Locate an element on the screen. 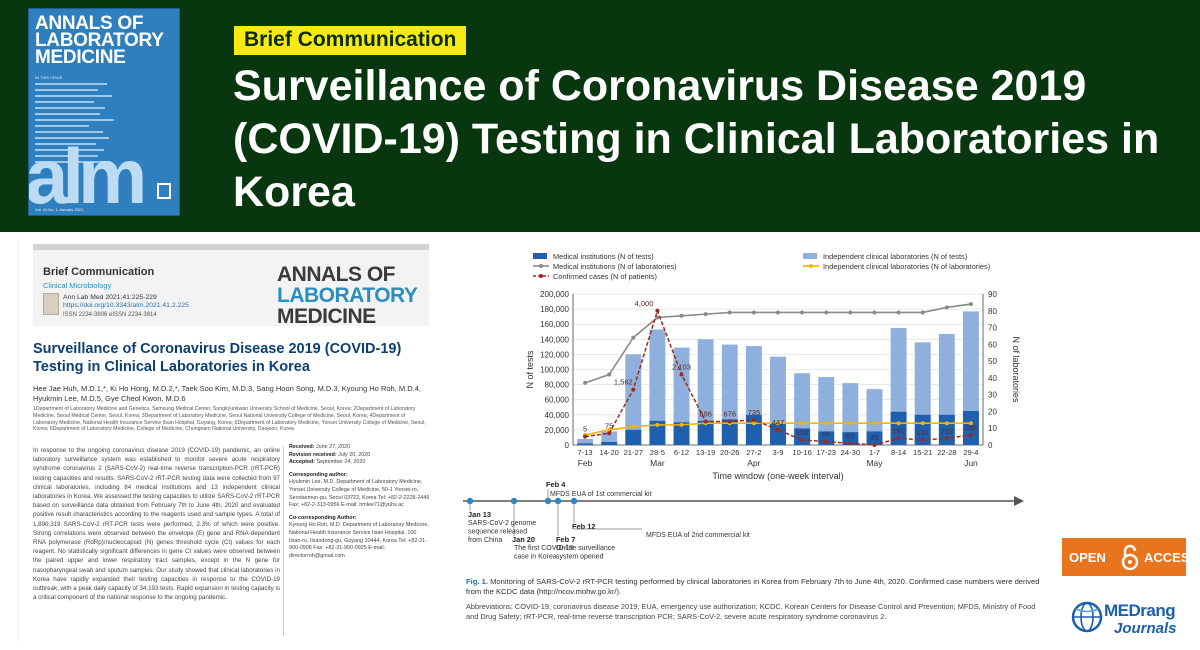 The width and height of the screenshot is (1200, 650). y-tick-label: 0 is located at coordinates (567, 445).